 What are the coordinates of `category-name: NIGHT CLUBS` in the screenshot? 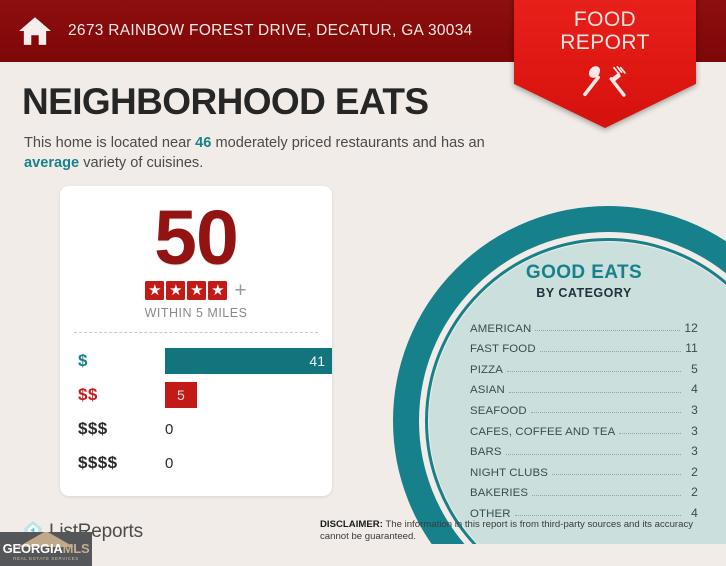 It's located at (509, 472).